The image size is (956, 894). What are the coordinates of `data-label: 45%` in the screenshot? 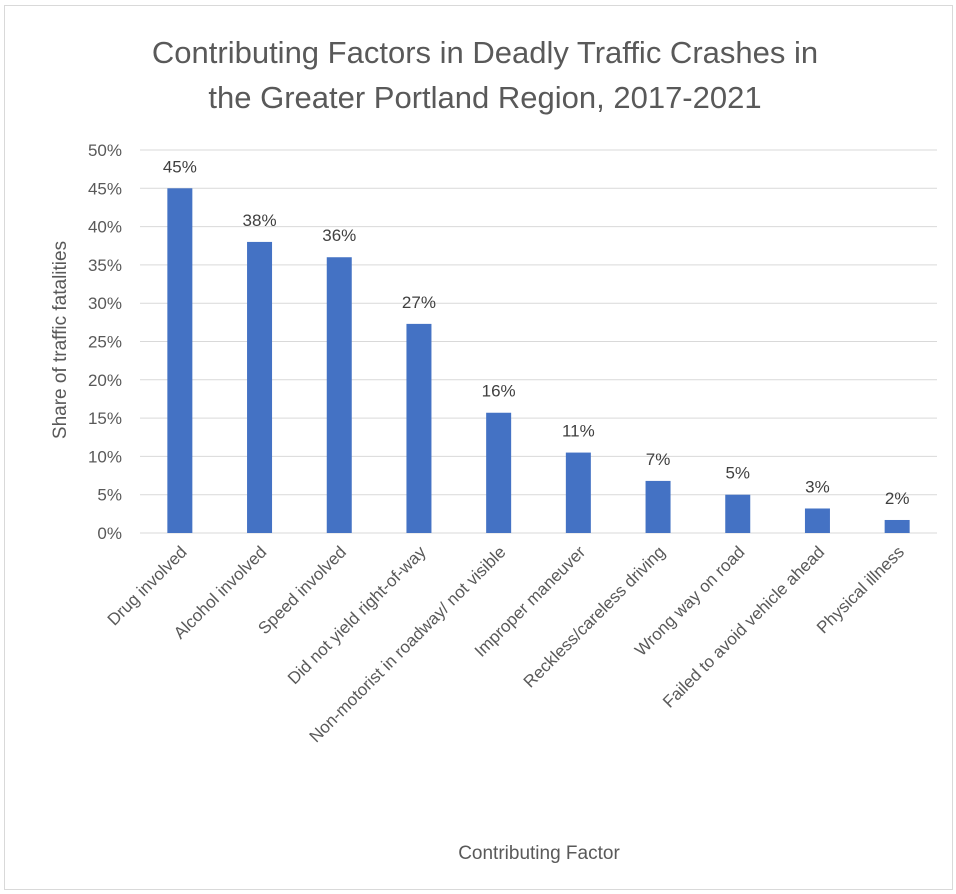 It's located at (180, 166).